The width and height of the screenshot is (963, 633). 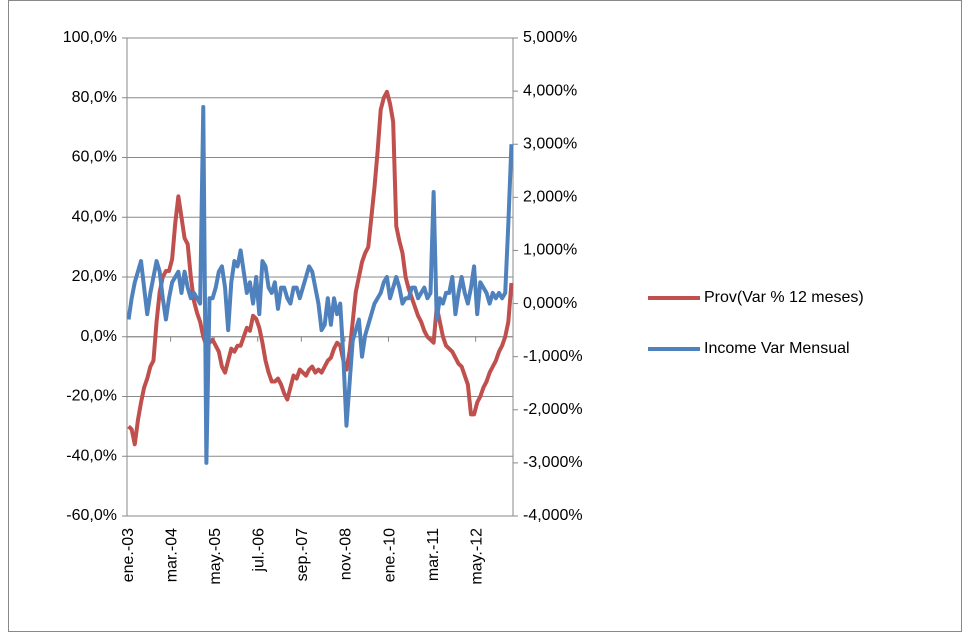 I want to click on x-tick-label: mar.-04, so click(x=171, y=555).